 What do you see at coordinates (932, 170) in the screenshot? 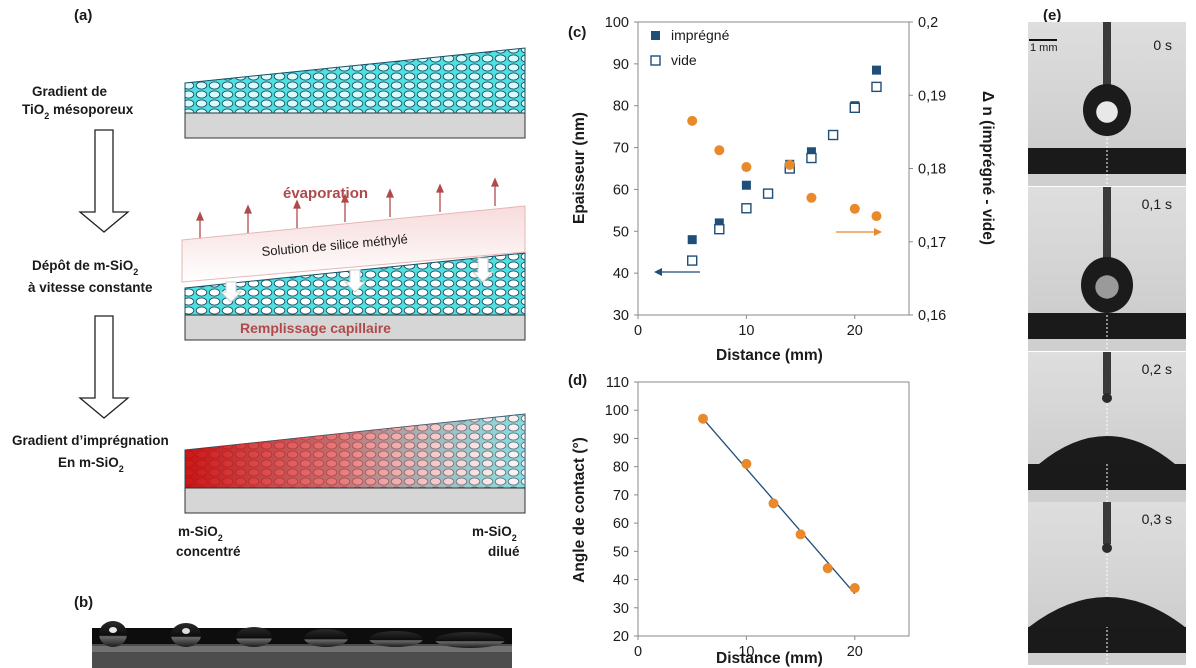
I see `chart-c-y2tick-label: 0,18` at bounding box center [932, 170].